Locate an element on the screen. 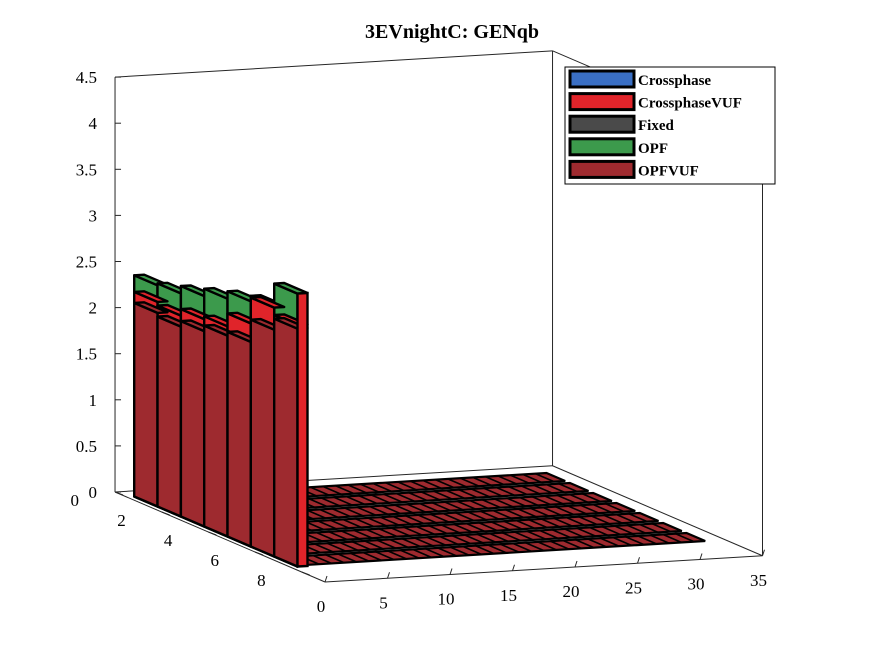 This screenshot has width=875, height=656. bar-top-crossphasevuf is located at coordinates (150, 297).